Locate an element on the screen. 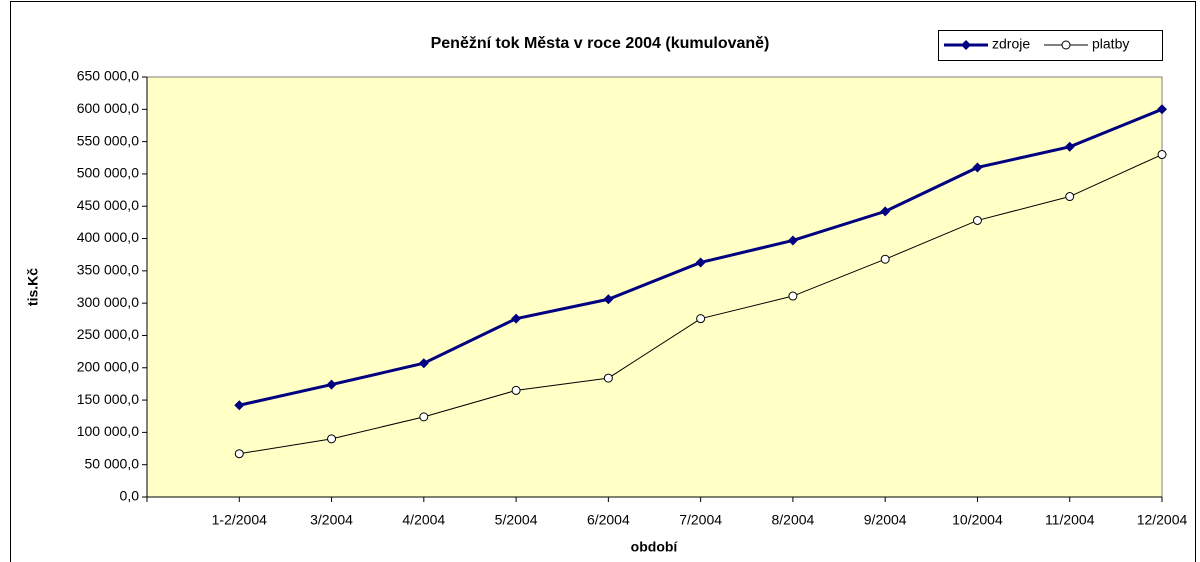 This screenshot has height=562, width=1200. y-tick-label: 250 000,0 is located at coordinates (108, 334).